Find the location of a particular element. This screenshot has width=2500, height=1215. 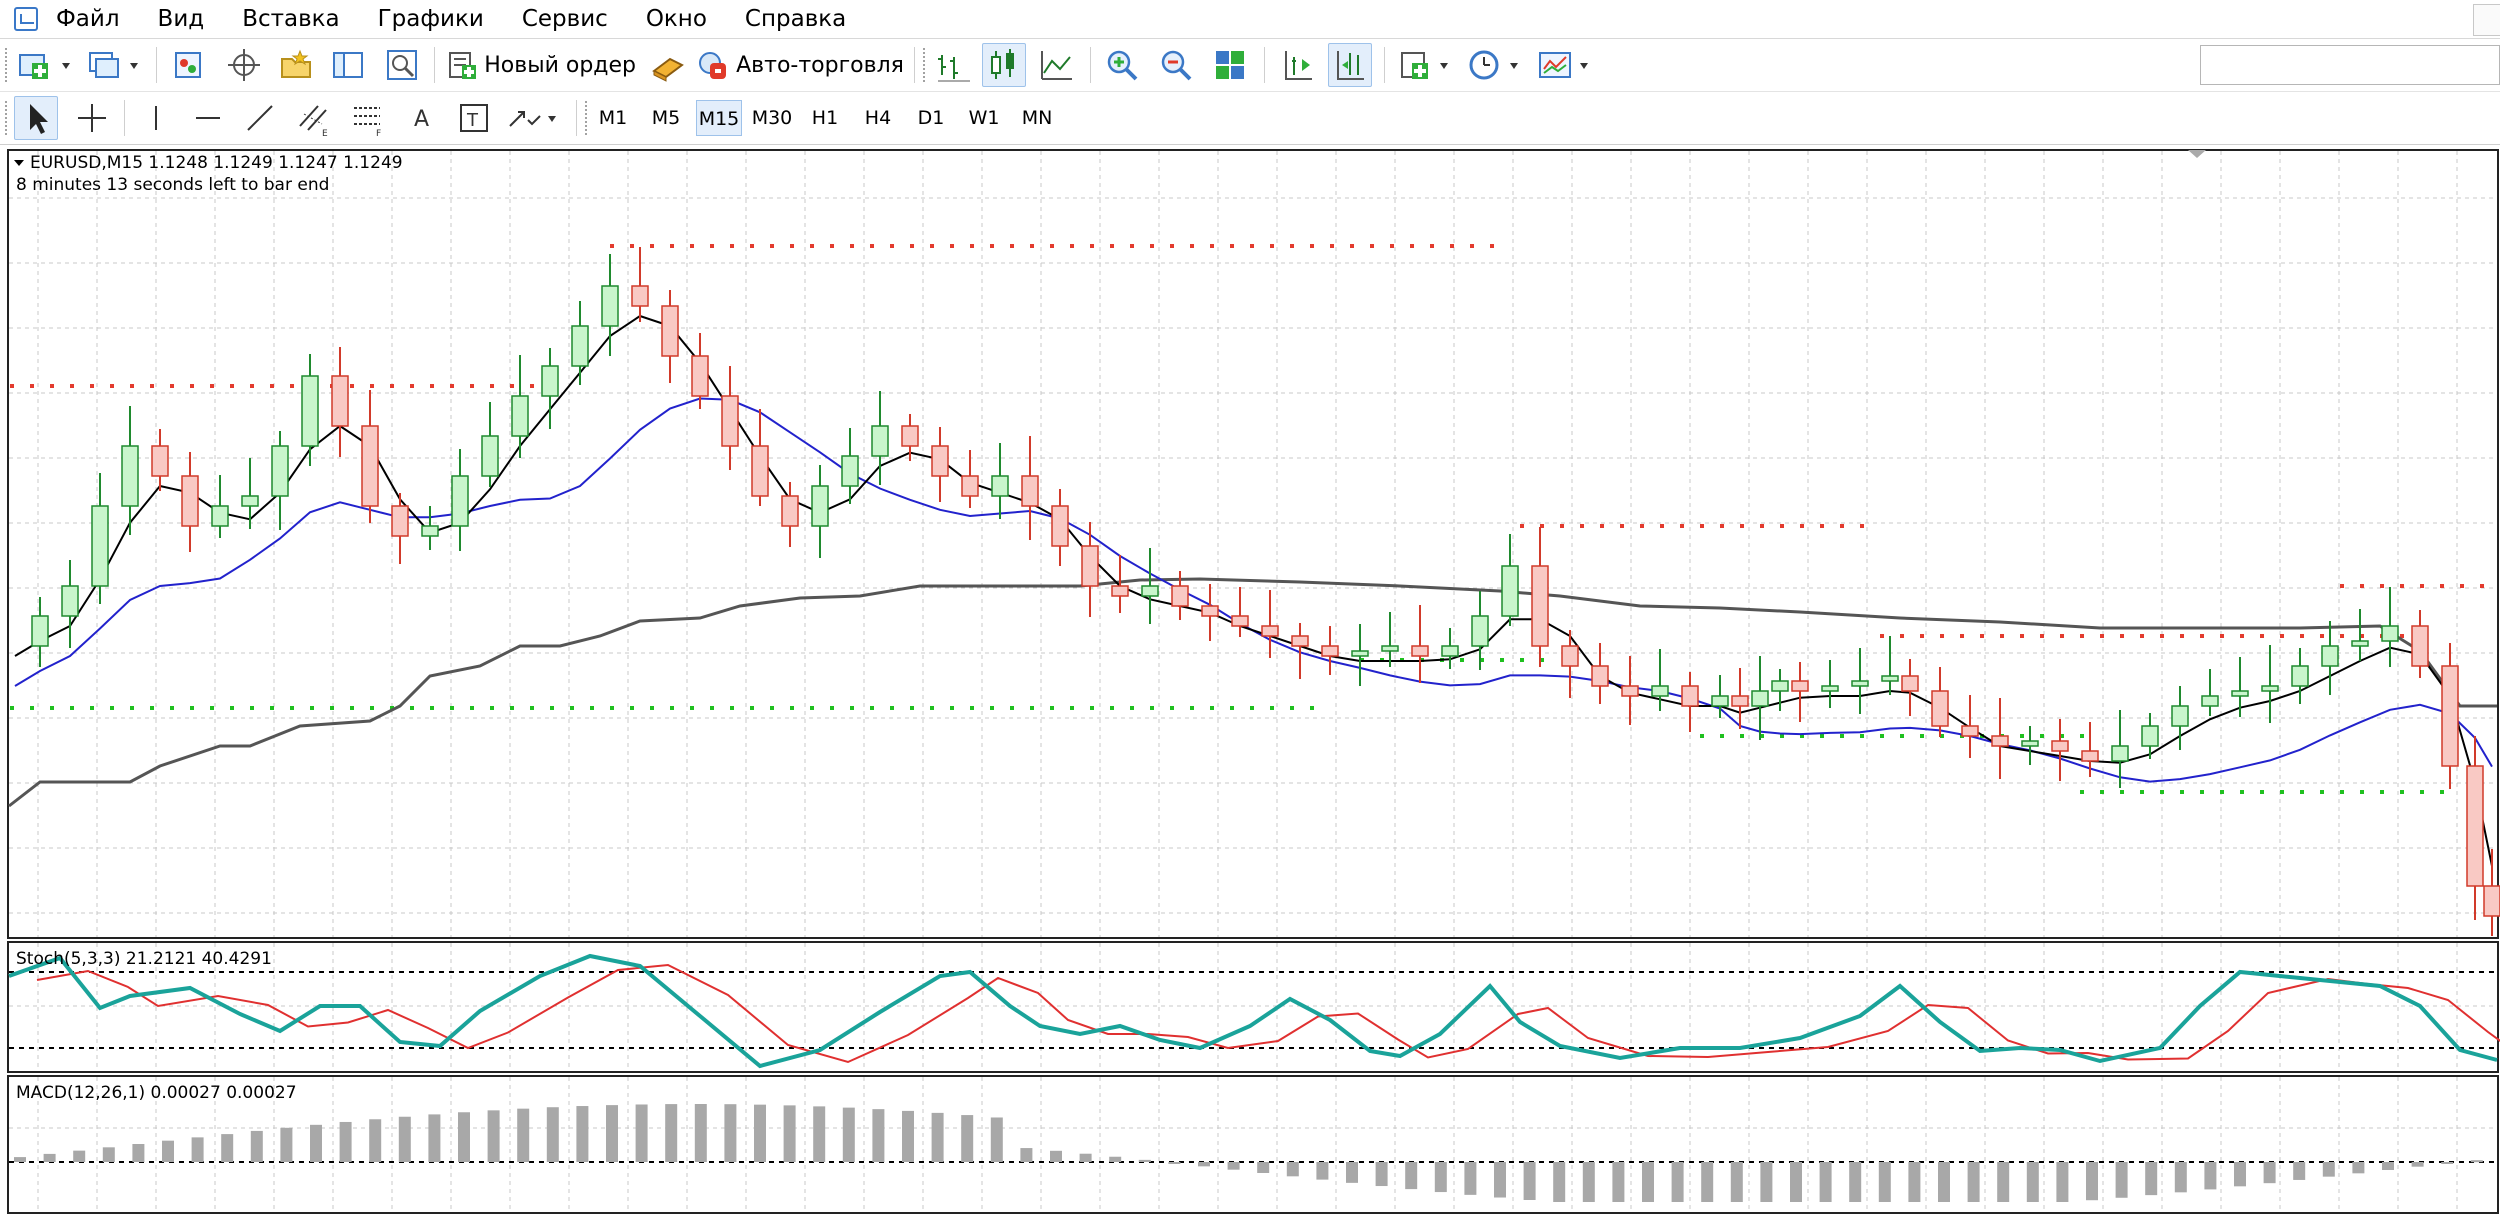

collapse-triangle-icon is located at coordinates (19, 163).